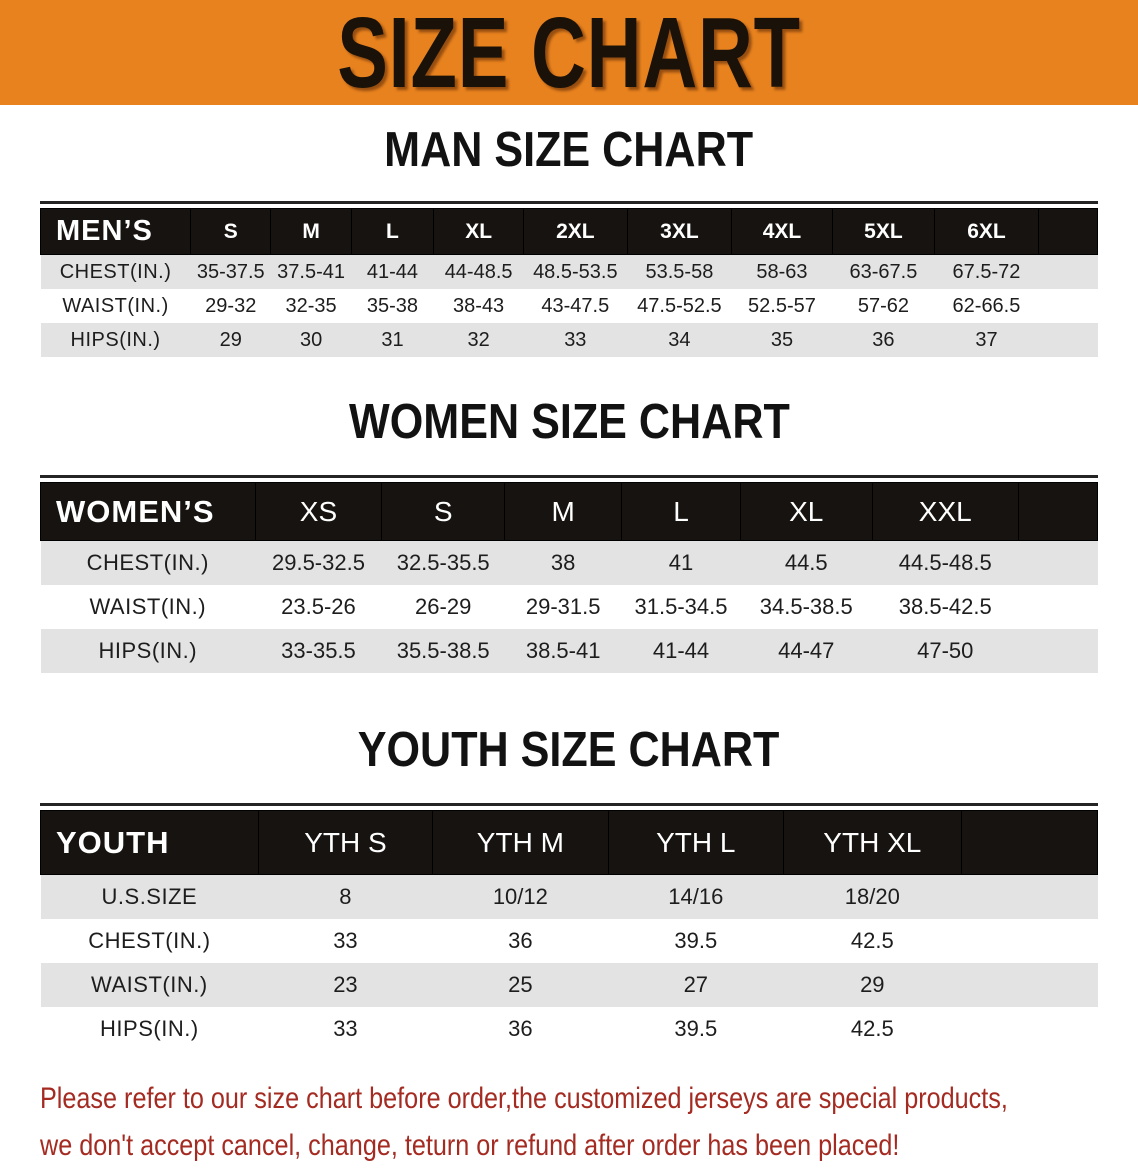 This screenshot has width=1138, height=1169. Describe the element at coordinates (311, 305) in the screenshot. I see `measurement-value: 32-35` at that location.